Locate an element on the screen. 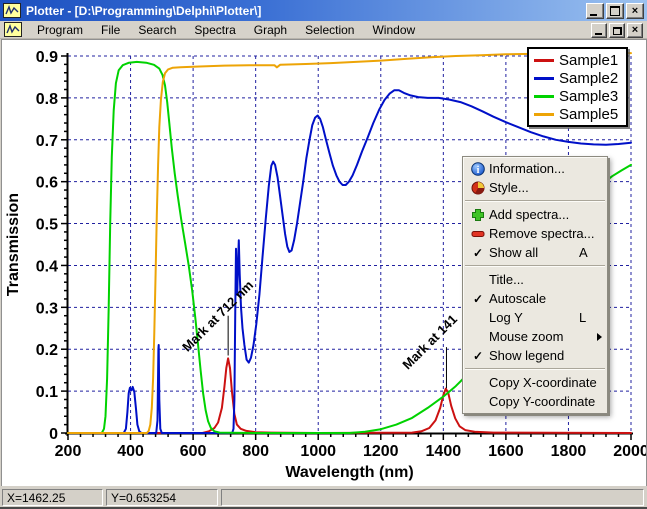 The width and height of the screenshot is (647, 509). legend-entry-sample3: Sample3 is located at coordinates (579, 96).